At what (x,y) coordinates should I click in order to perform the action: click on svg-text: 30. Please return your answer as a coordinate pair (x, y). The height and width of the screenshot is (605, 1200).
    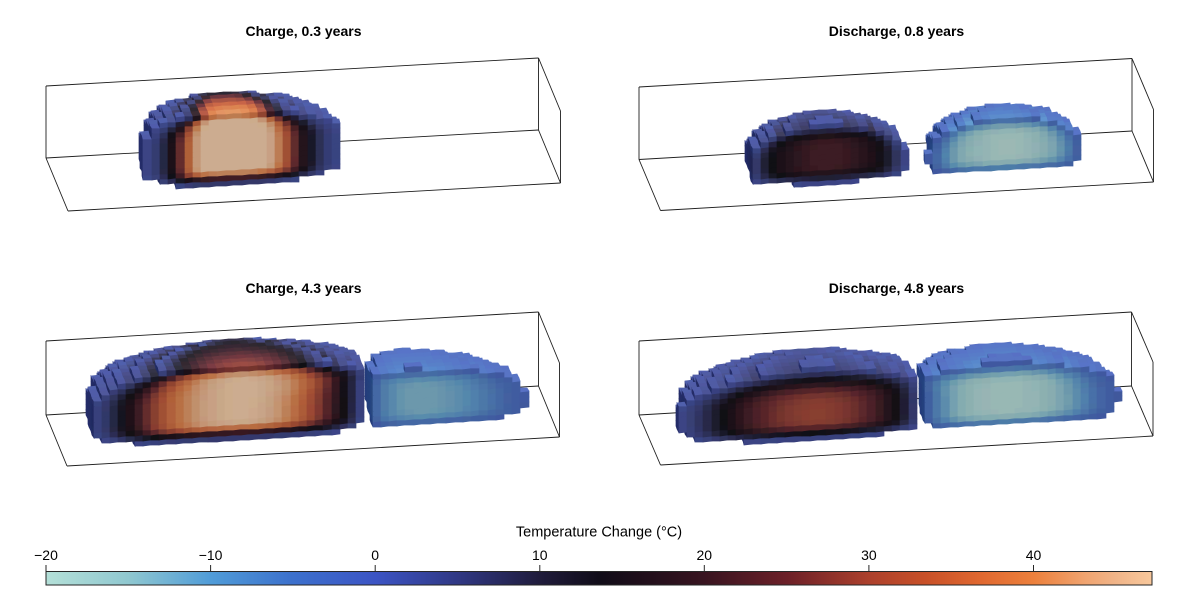
    Looking at the image, I should click on (869, 555).